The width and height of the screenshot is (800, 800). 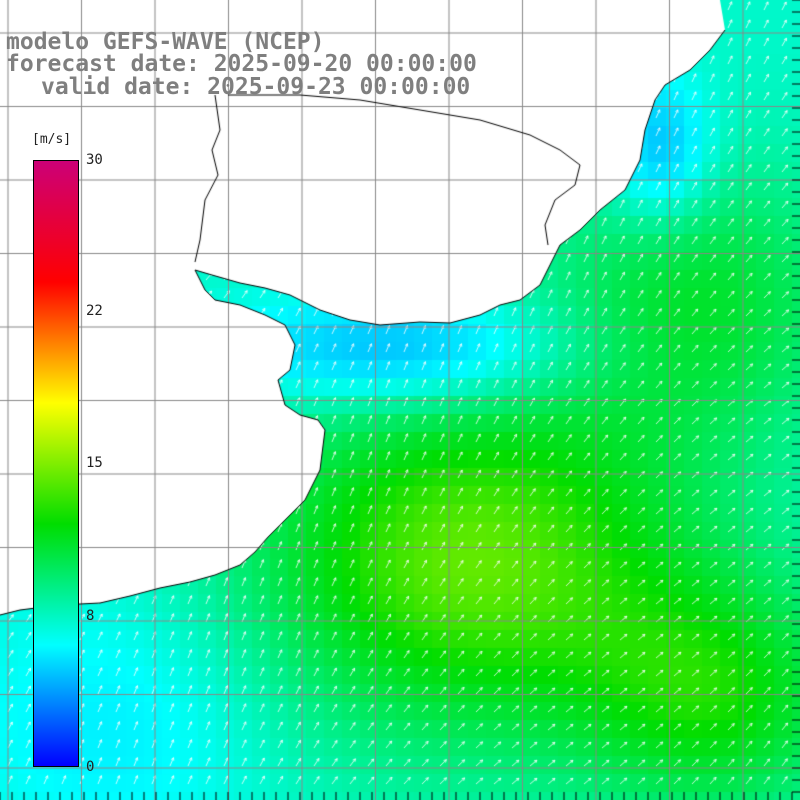 What do you see at coordinates (94, 311) in the screenshot?
I see `colorbar-tick-22: 22` at bounding box center [94, 311].